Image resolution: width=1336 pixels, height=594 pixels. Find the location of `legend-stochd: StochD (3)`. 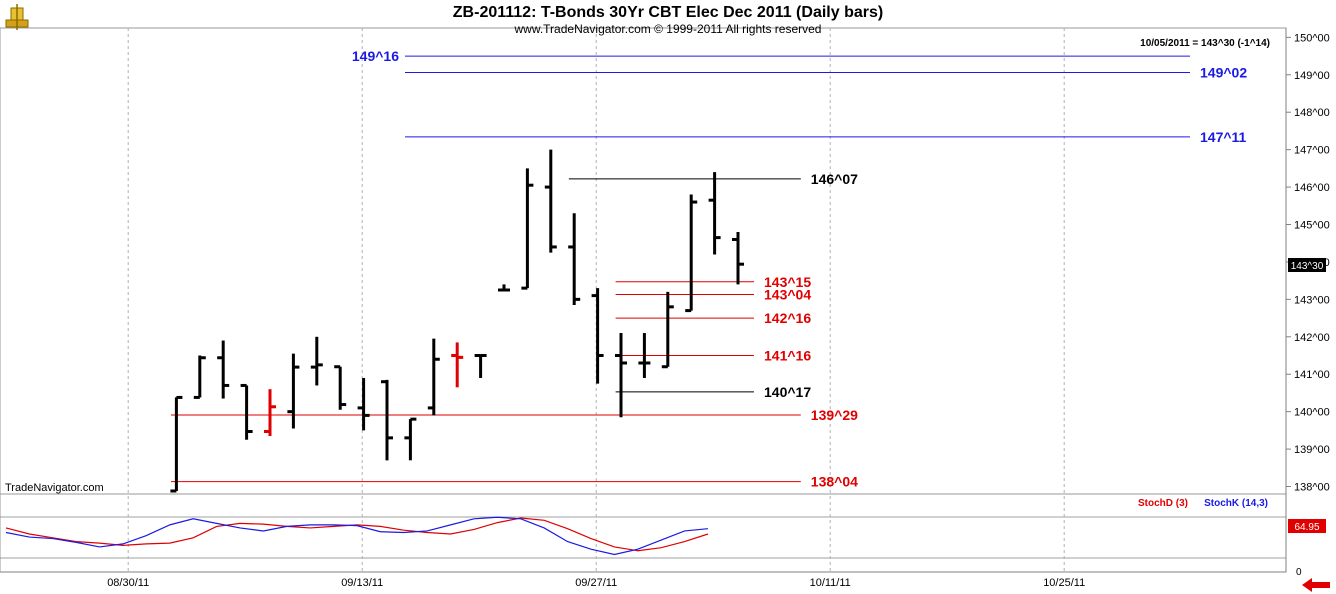

legend-stochd: StochD (3) is located at coordinates (1163, 503).